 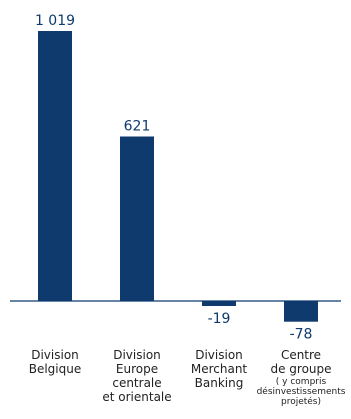 I want to click on category-sublabel-3-line-1: désinvestissements, so click(x=301, y=391).